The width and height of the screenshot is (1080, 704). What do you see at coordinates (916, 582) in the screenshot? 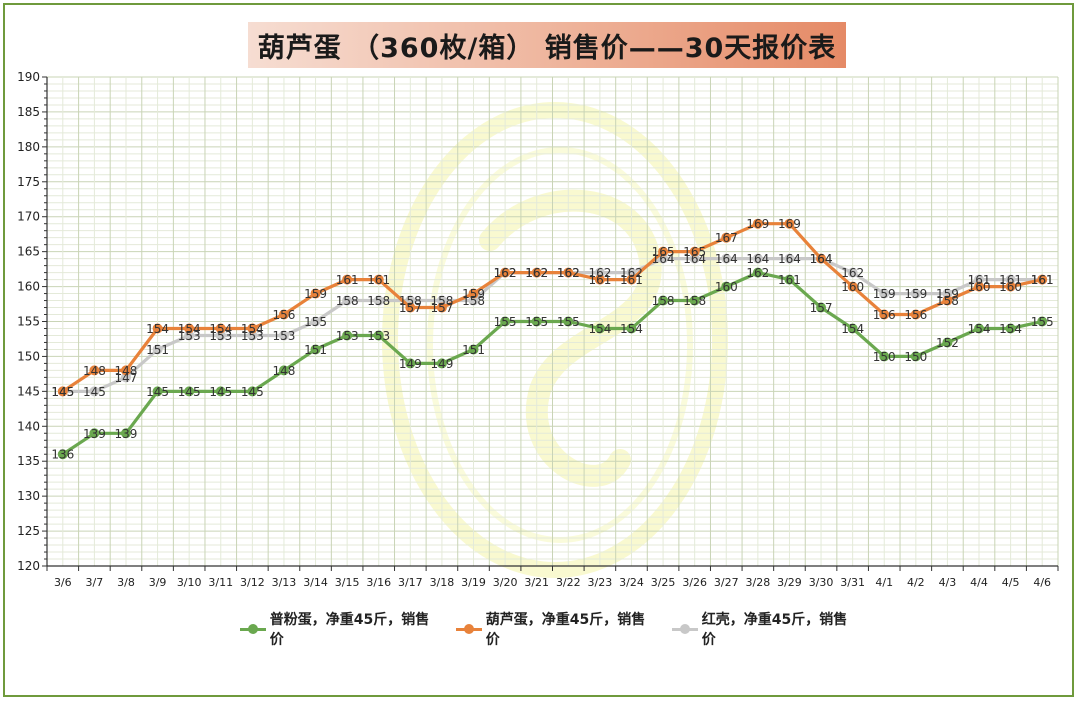
I see `x-tick-label: 4/2` at bounding box center [916, 582].